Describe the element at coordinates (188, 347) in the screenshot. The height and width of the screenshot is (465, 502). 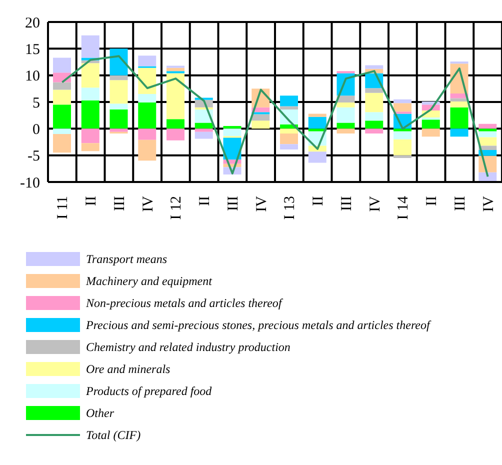
I see `legend-label: Chemistry and related industry production` at that location.